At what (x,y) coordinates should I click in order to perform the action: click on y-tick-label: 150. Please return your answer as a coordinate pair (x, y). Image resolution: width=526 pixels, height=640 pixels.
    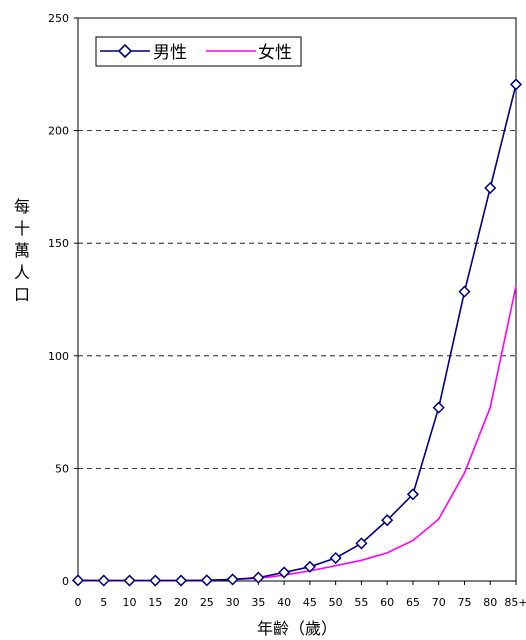
    Looking at the image, I should click on (58, 243).